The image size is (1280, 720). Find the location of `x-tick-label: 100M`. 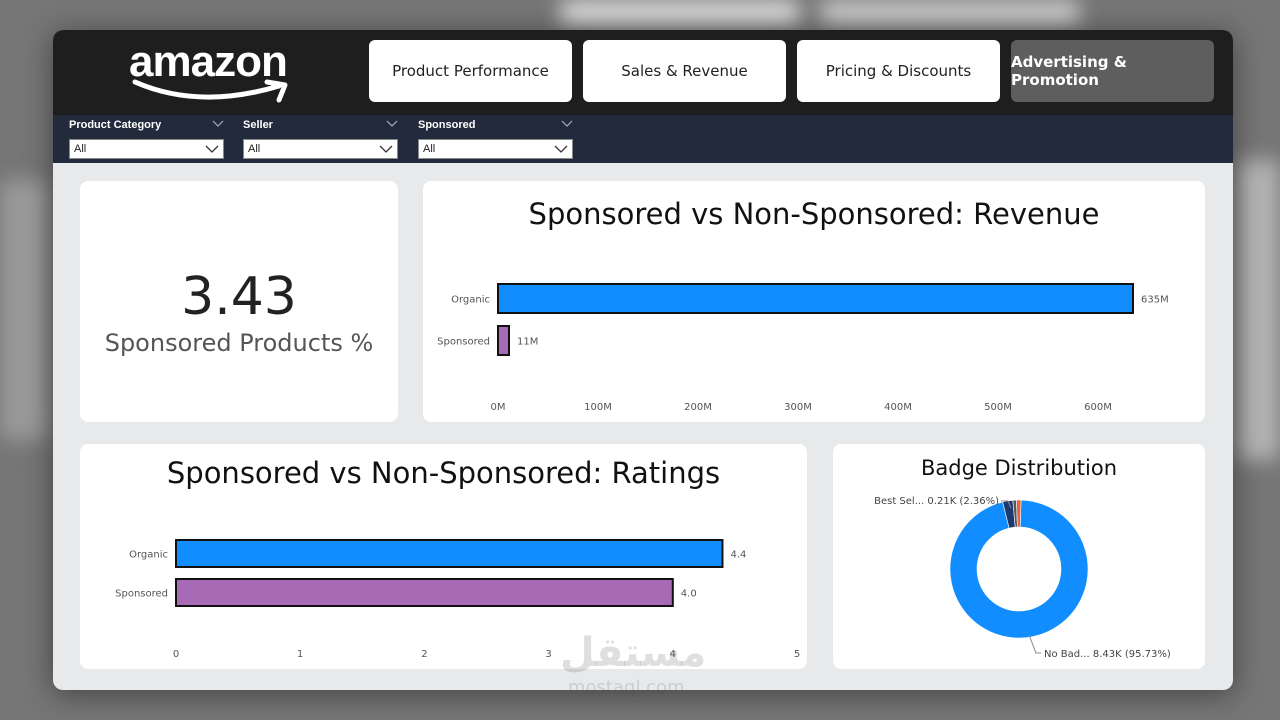

x-tick-label: 100M is located at coordinates (598, 407).